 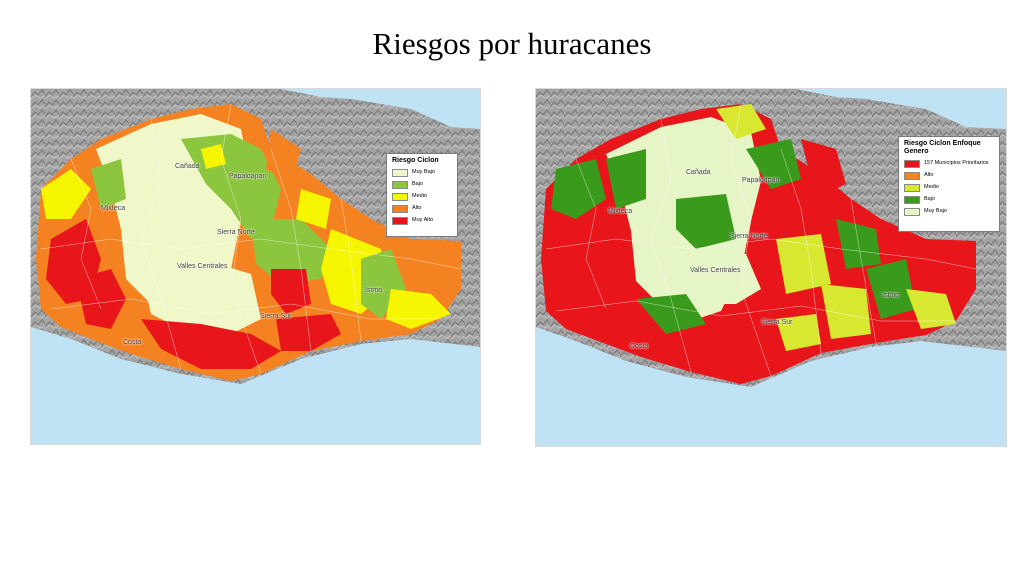 I want to click on legend-label: Muy Alto, so click(x=423, y=220).